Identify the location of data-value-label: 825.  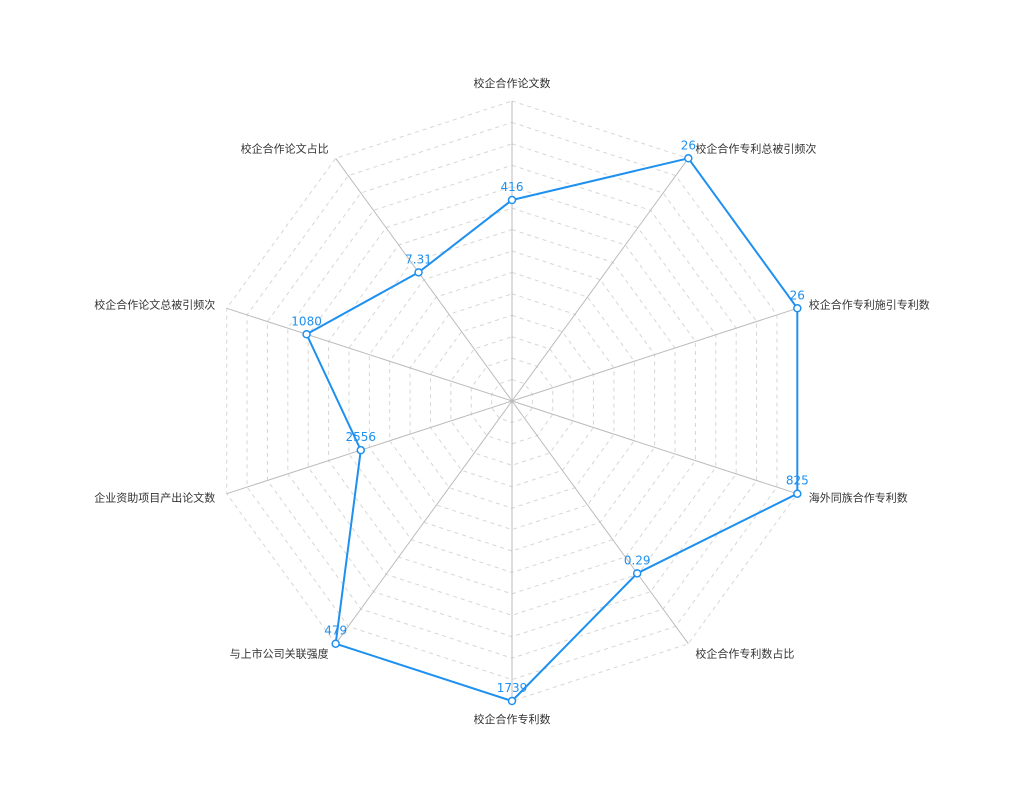
(797, 481).